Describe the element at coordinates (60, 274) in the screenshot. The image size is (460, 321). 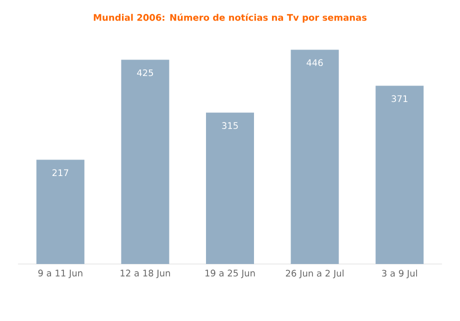
I see `x-tick-label: 9 a 11 Jun` at that location.